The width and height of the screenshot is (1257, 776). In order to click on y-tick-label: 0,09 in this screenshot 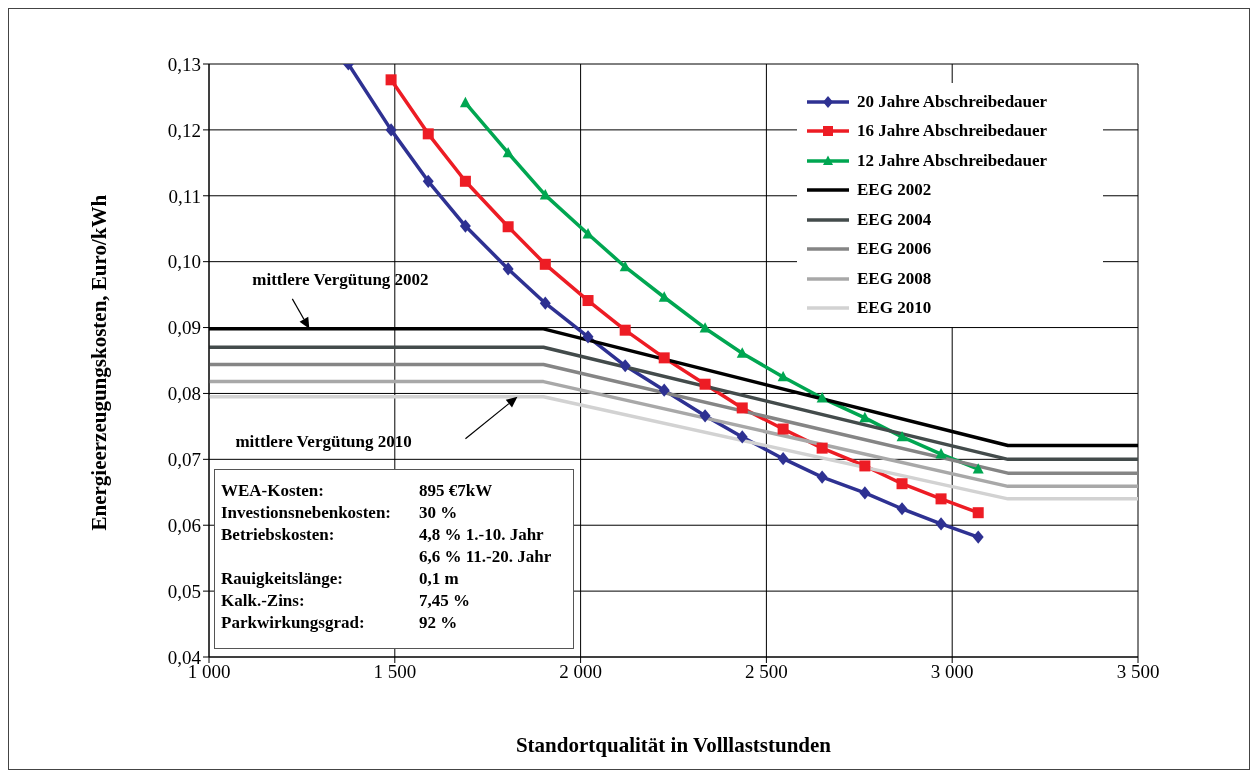, I will do `click(184, 328)`.